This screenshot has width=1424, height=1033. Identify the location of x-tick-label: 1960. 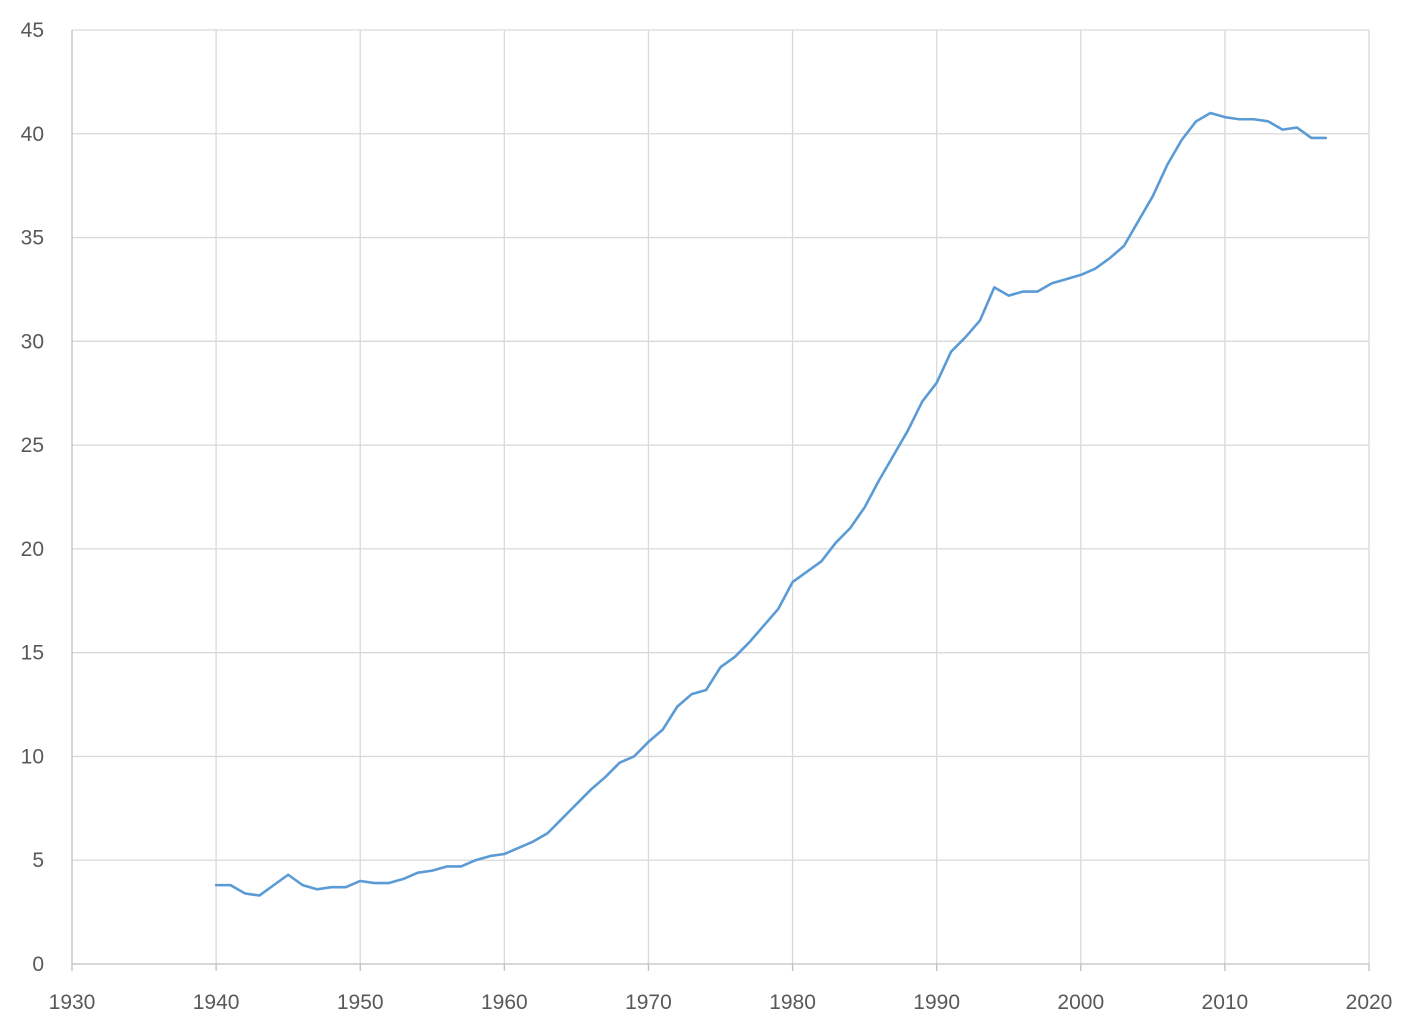
(504, 1002).